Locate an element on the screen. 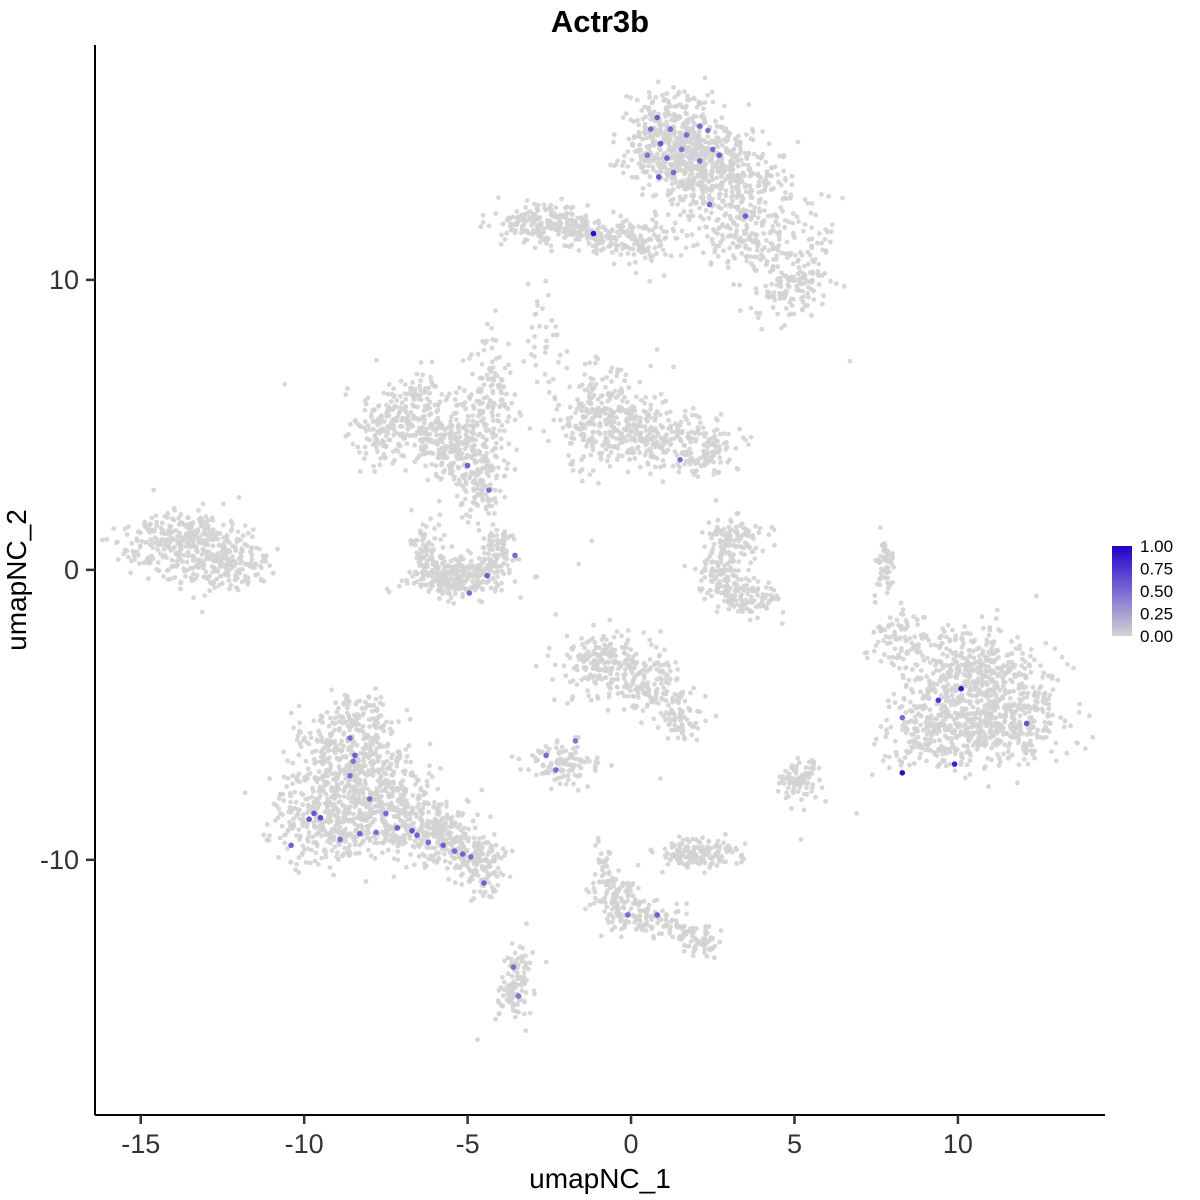 Image resolution: width=1200 pixels, height=1200 pixels. x-axis-label: umapNC_1 is located at coordinates (600, 1178).